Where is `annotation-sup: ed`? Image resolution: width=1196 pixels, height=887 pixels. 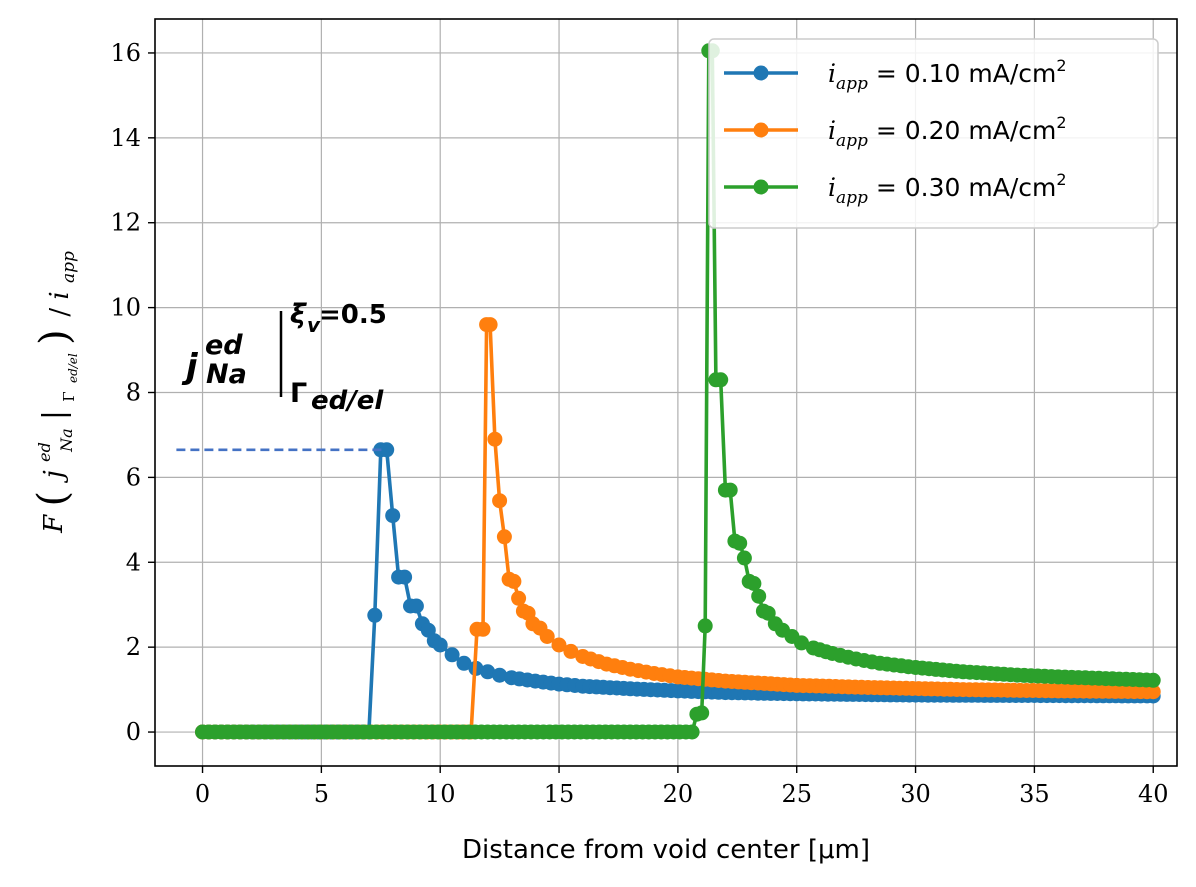 annotation-sup: ed is located at coordinates (224, 345).